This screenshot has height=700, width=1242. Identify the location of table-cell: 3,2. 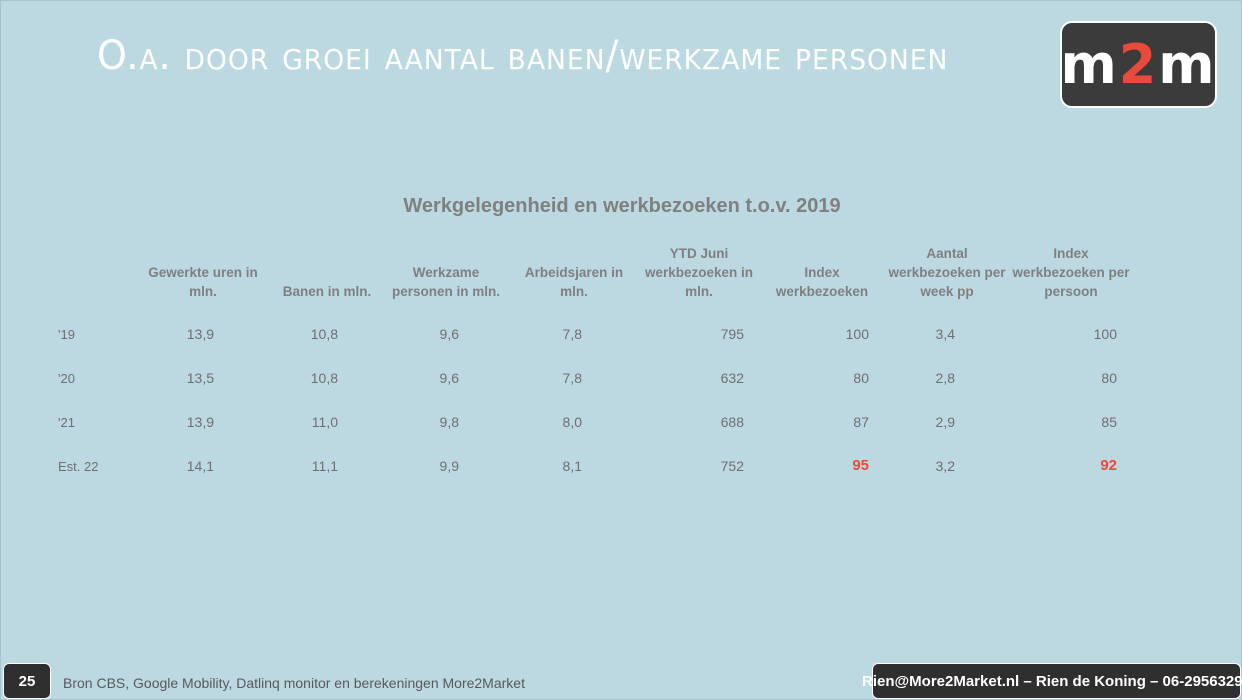
(945, 466).